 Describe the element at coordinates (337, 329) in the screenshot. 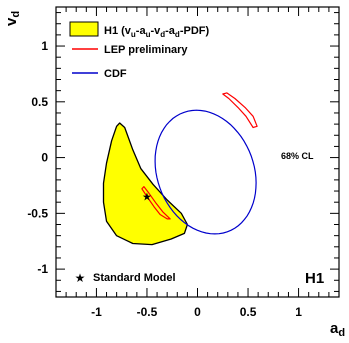

I see `x-axis-label: ad` at that location.